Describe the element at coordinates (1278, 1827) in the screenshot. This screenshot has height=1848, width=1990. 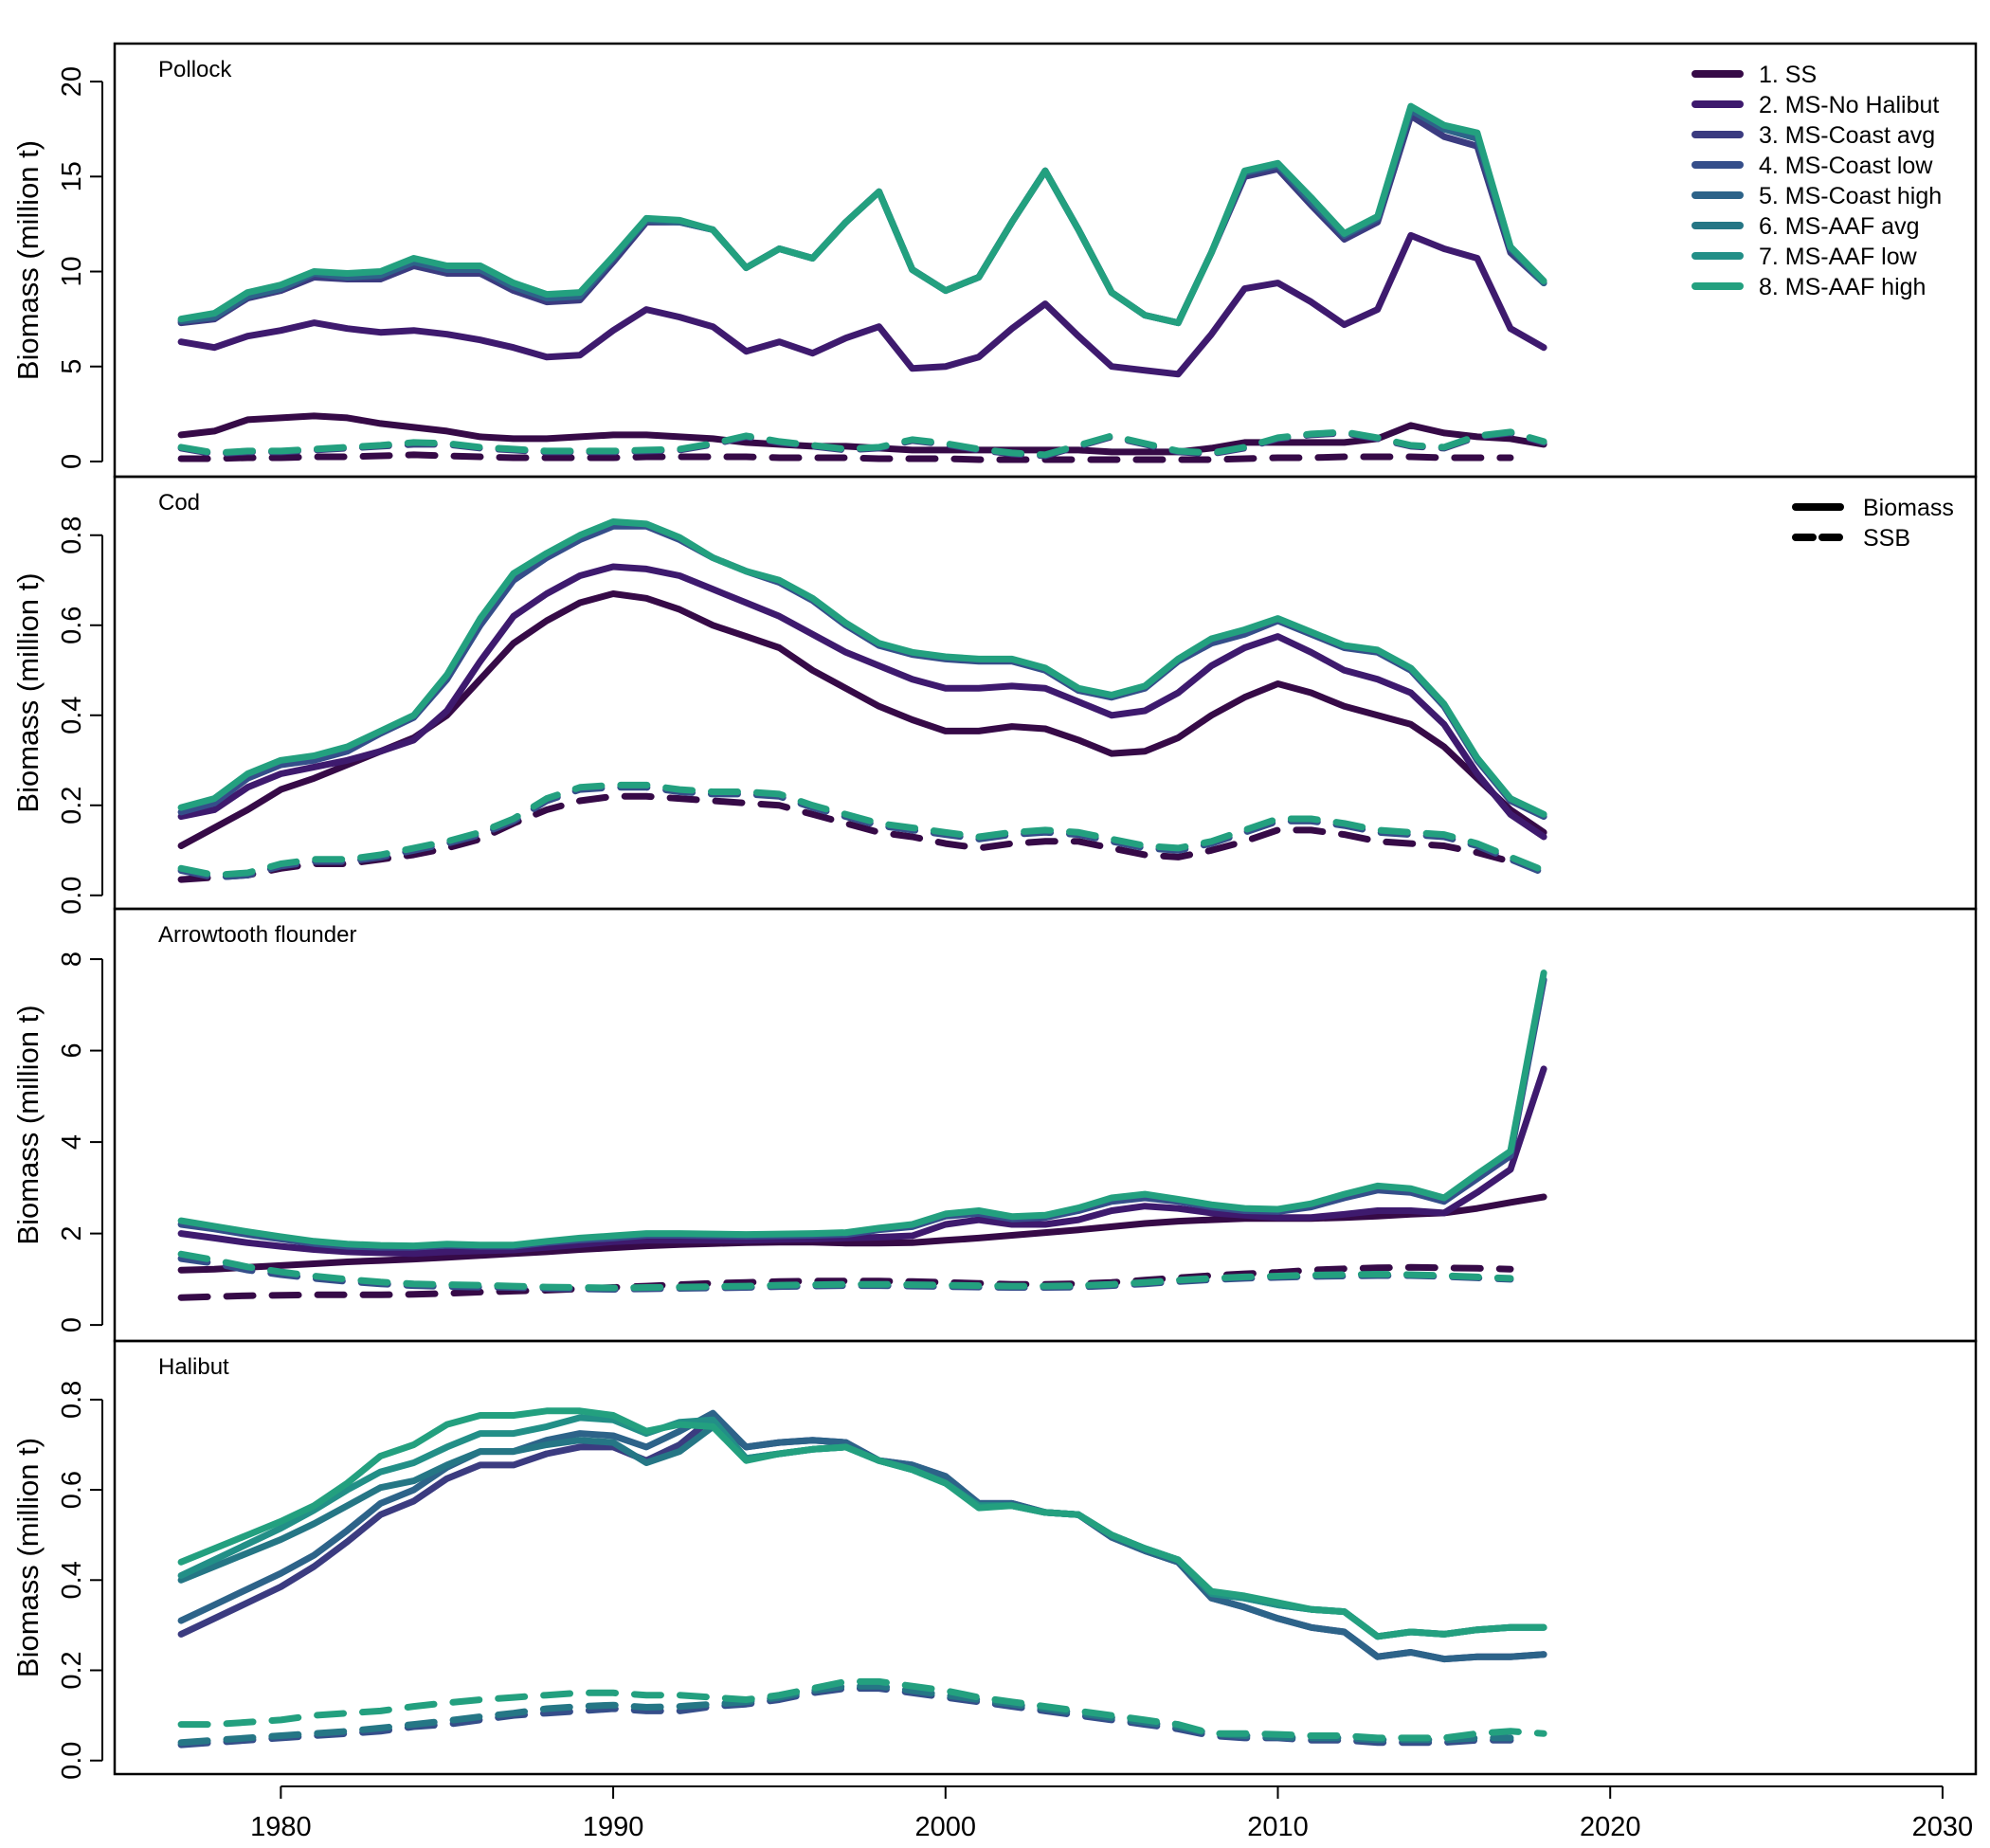
I see `x-tick-label: 2010` at that location.